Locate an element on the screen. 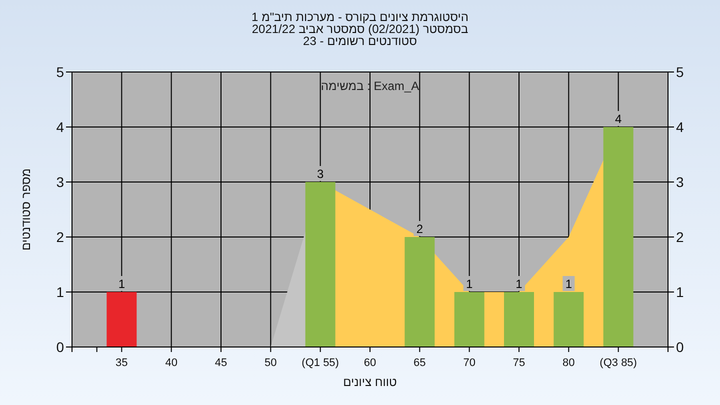 The width and height of the screenshot is (720, 405). data-label: 4 is located at coordinates (618, 119).